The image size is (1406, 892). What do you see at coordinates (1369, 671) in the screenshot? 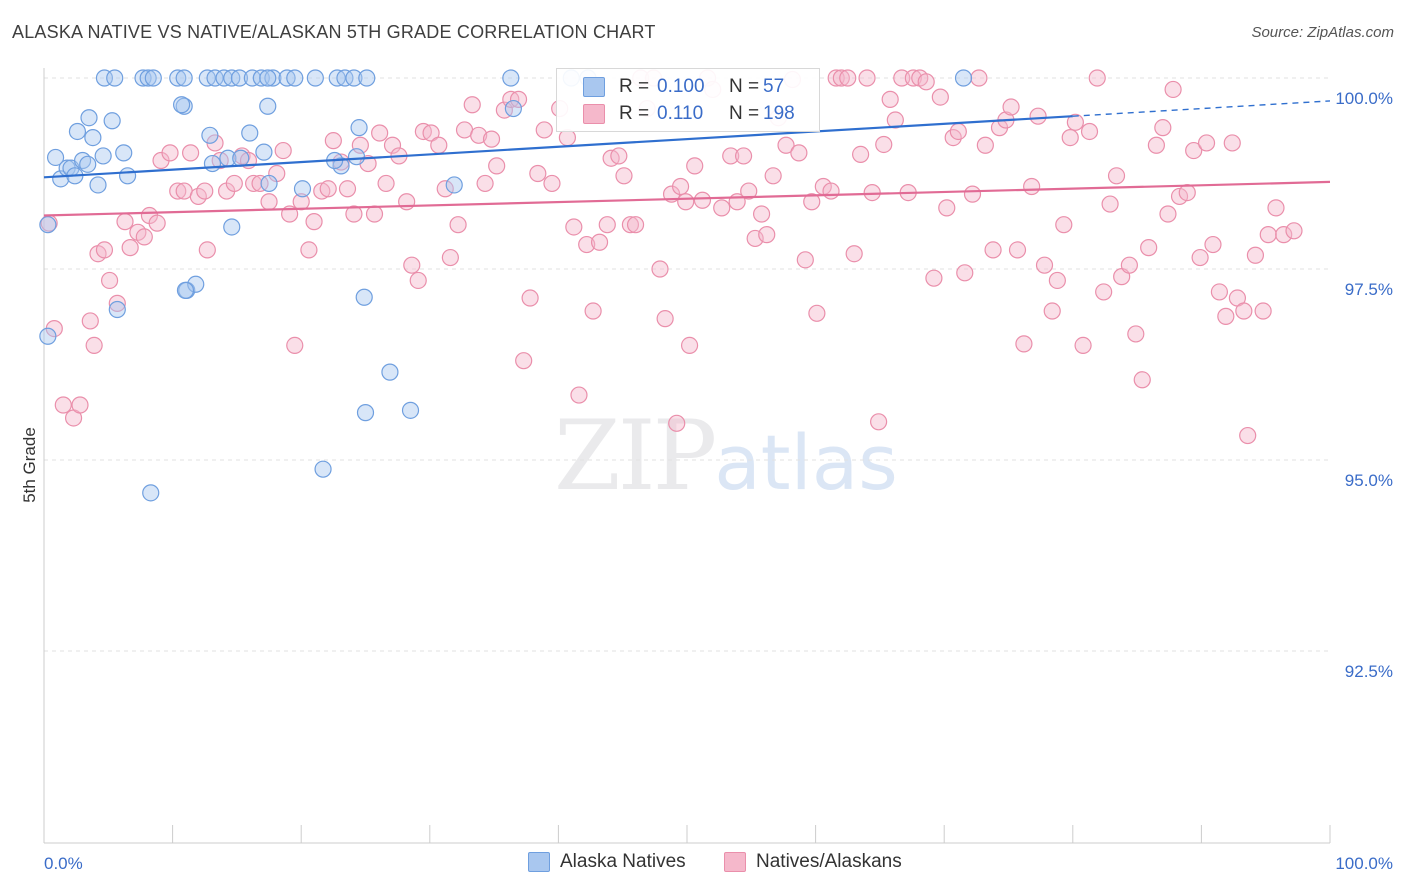
I see `y-tick-label: 92.5%` at bounding box center [1369, 671].